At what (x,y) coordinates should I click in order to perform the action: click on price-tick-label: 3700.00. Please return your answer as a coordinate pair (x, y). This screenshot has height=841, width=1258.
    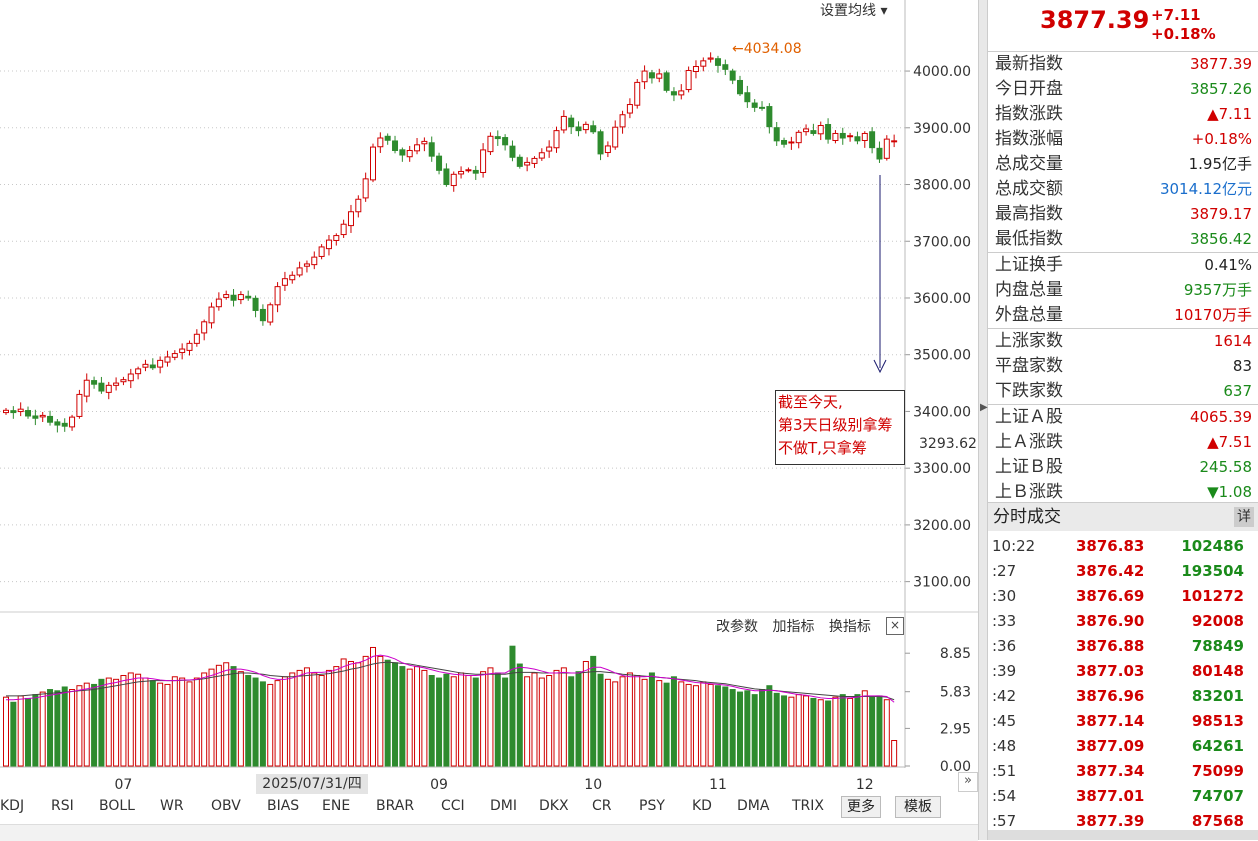
    Looking at the image, I should click on (942, 242).